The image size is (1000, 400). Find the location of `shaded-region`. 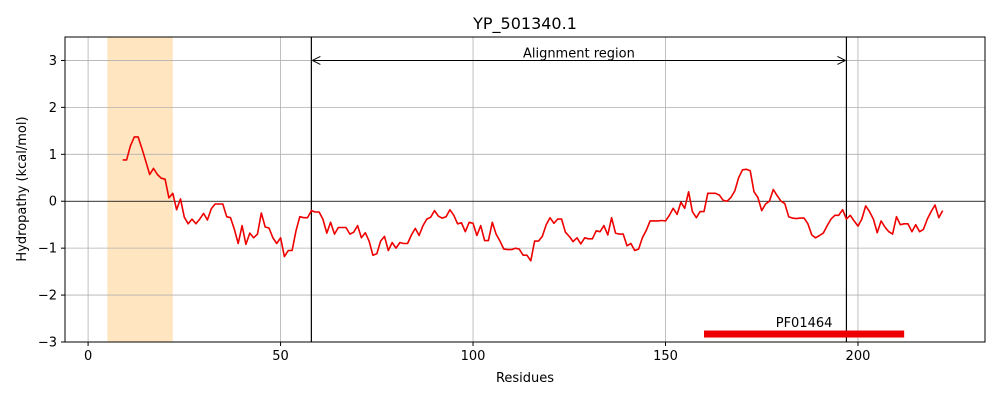

shaded-region is located at coordinates (140, 189).